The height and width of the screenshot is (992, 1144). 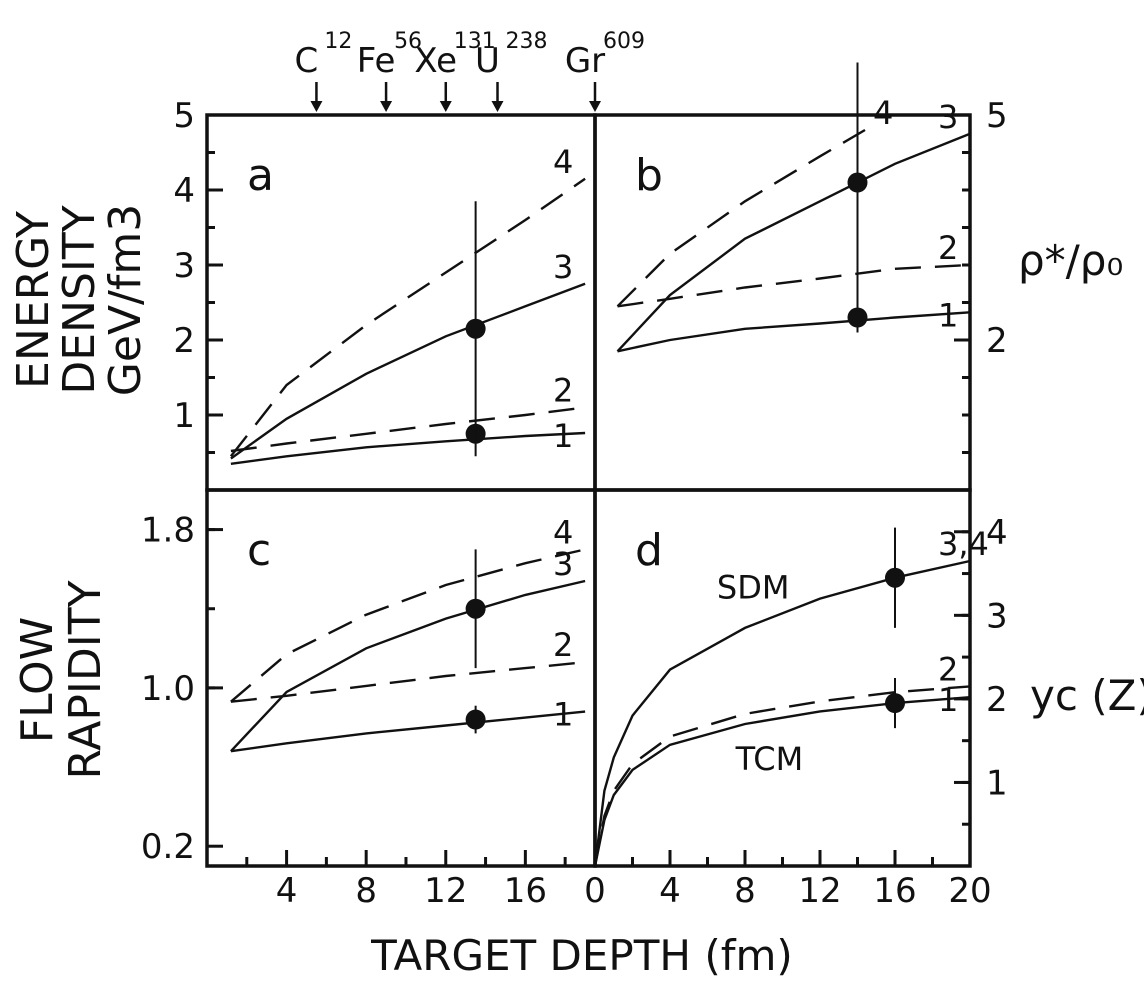 What do you see at coordinates (184, 266) in the screenshot?
I see `y-tick-label: 3` at bounding box center [184, 266].